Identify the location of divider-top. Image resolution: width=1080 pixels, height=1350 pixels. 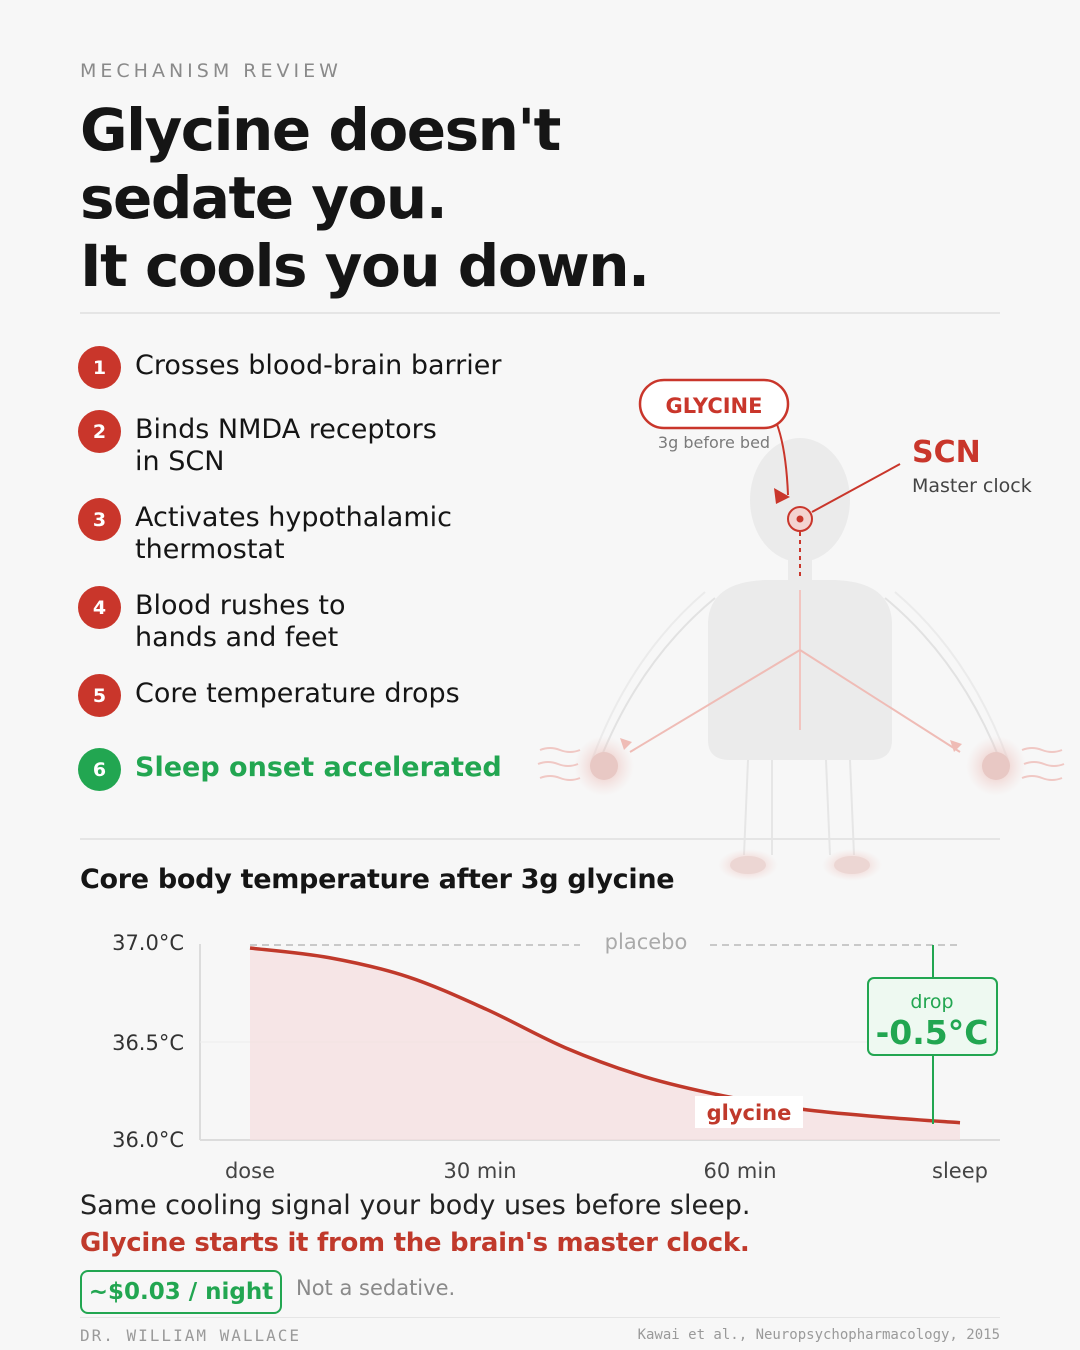
(540, 313).